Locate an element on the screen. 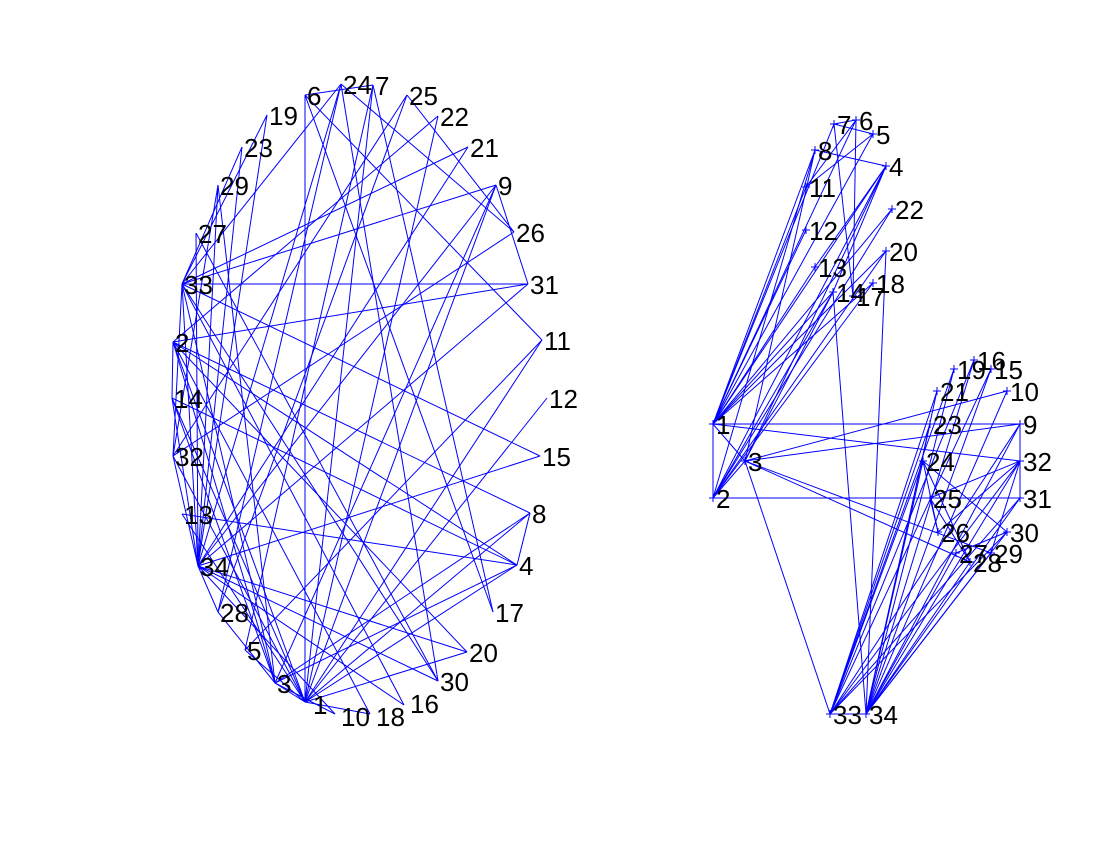 Image resolution: width=1100 pixels, height=850 pixels. circular-node-label-23: 23 is located at coordinates (258, 148).